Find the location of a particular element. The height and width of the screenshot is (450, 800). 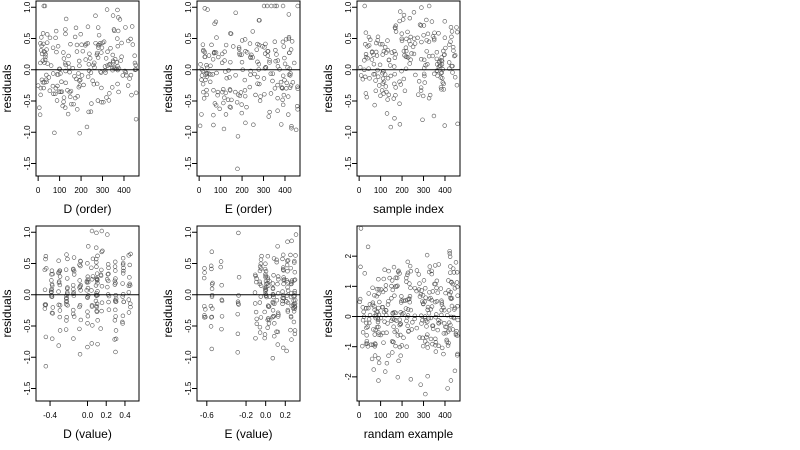

y-tick-label: 0.0 is located at coordinates (188, 70).